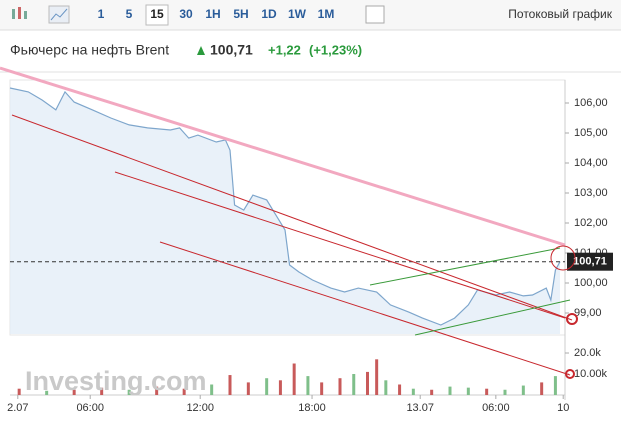  What do you see at coordinates (297, 14) in the screenshot?
I see `interval-button: 1W` at bounding box center [297, 14].